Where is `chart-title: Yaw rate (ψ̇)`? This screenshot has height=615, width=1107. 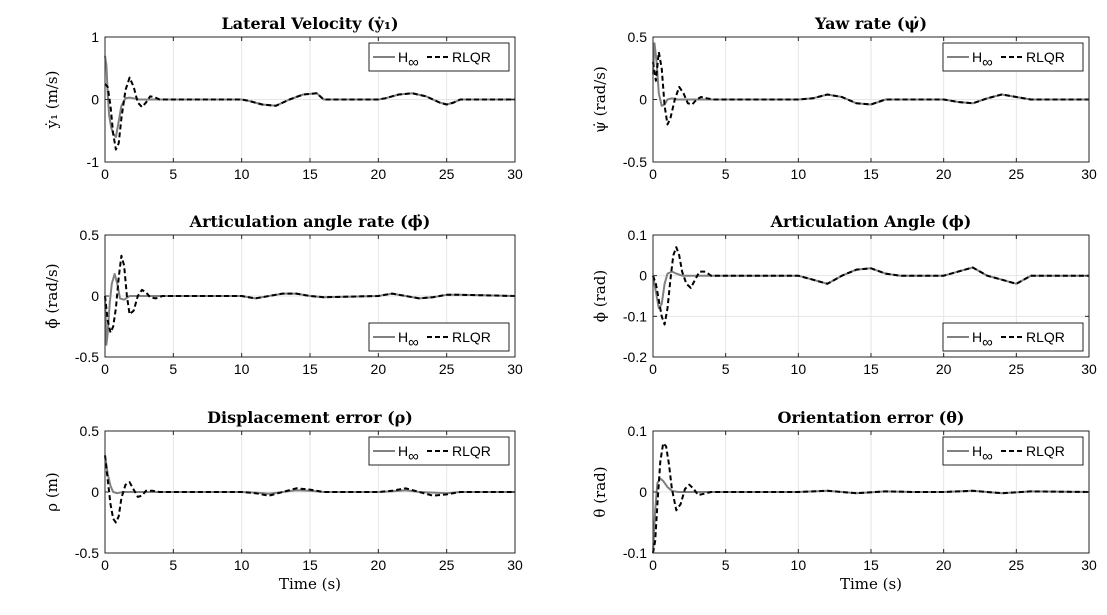 chart-title: Yaw rate (ψ̇) is located at coordinates (870, 23).